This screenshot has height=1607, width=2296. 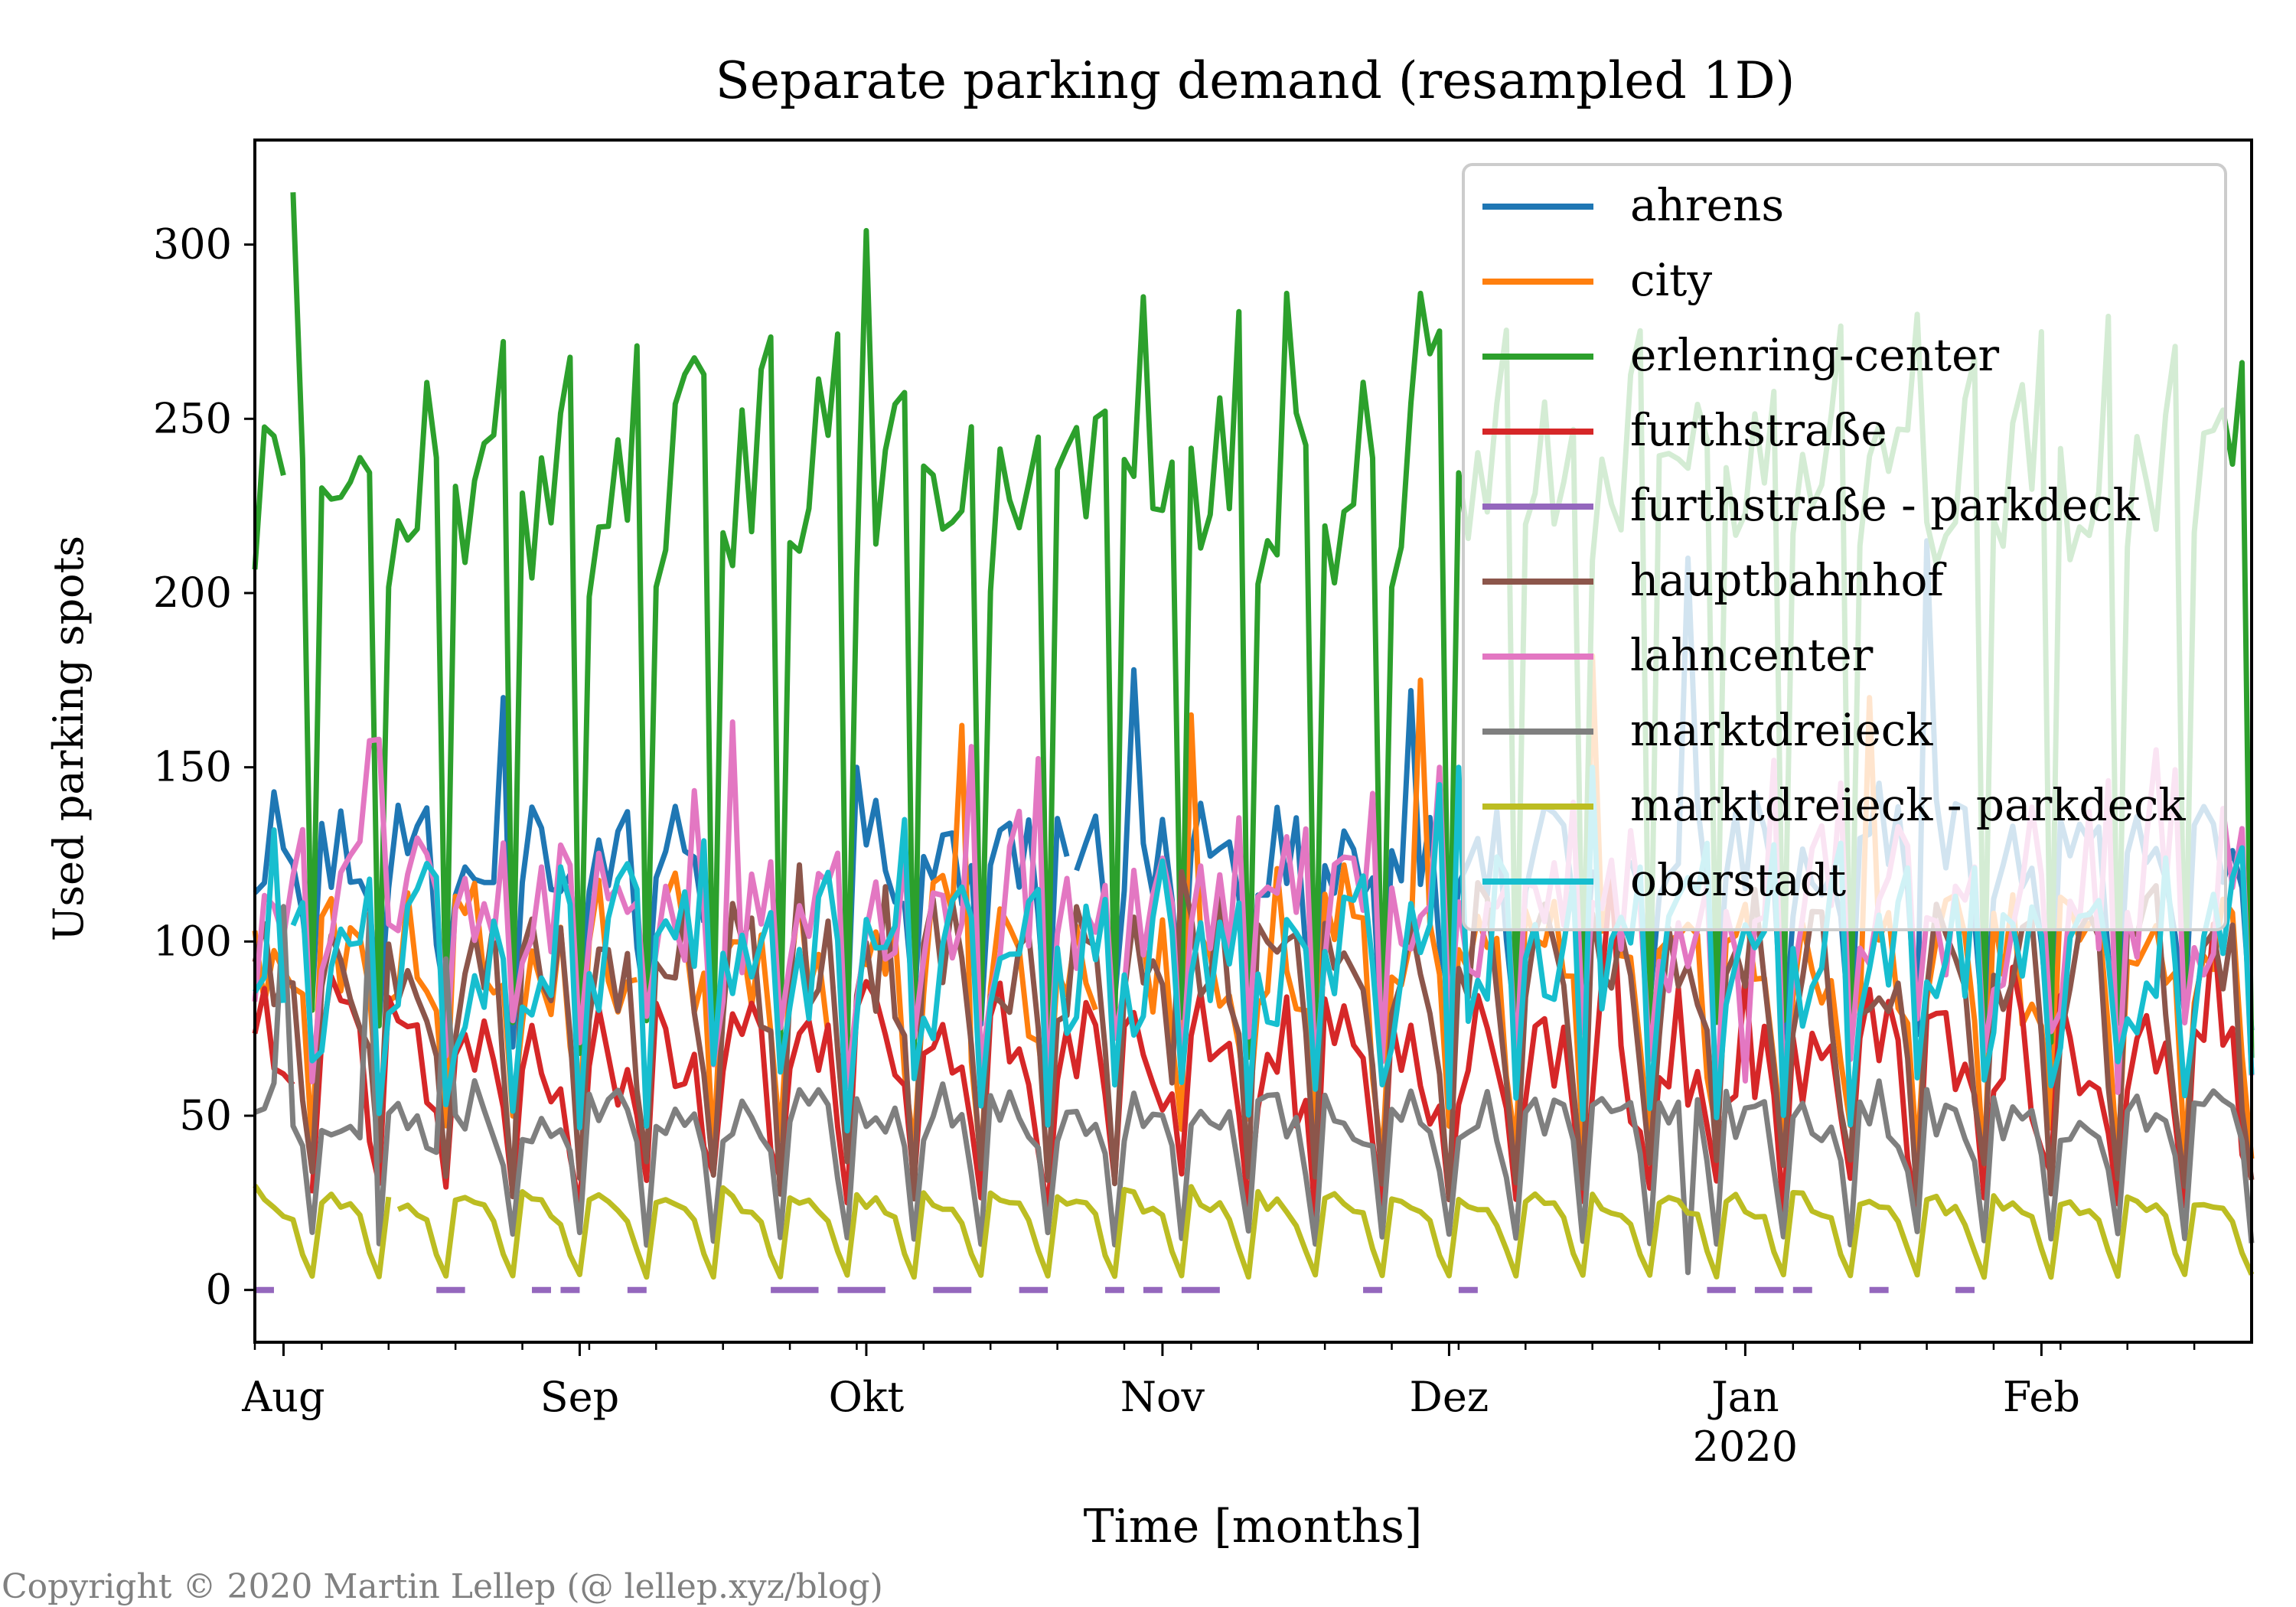 What do you see at coordinates (1908, 805) in the screenshot?
I see `legend-label: marktdreieck - parkdeck` at bounding box center [1908, 805].